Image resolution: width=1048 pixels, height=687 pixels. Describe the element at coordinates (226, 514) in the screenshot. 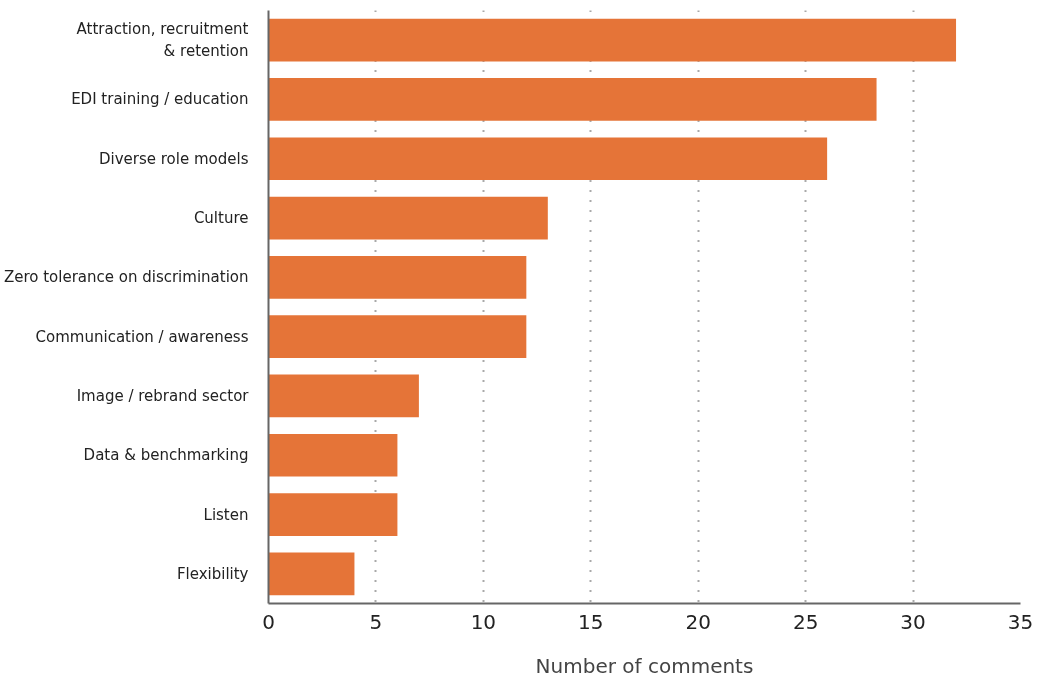

I see `y-tick-label: Listen` at that location.